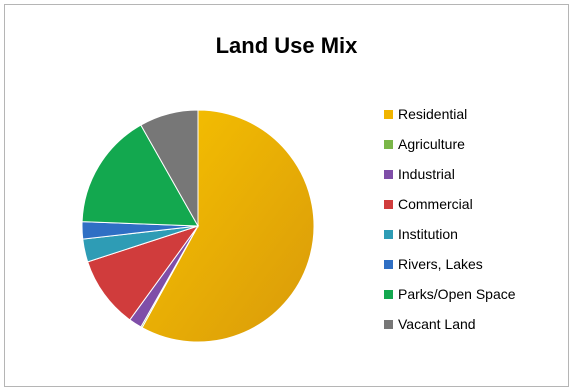 The image size is (573, 391). Describe the element at coordinates (143, 273) in the screenshot. I see `pie-slice-commercial` at that location.